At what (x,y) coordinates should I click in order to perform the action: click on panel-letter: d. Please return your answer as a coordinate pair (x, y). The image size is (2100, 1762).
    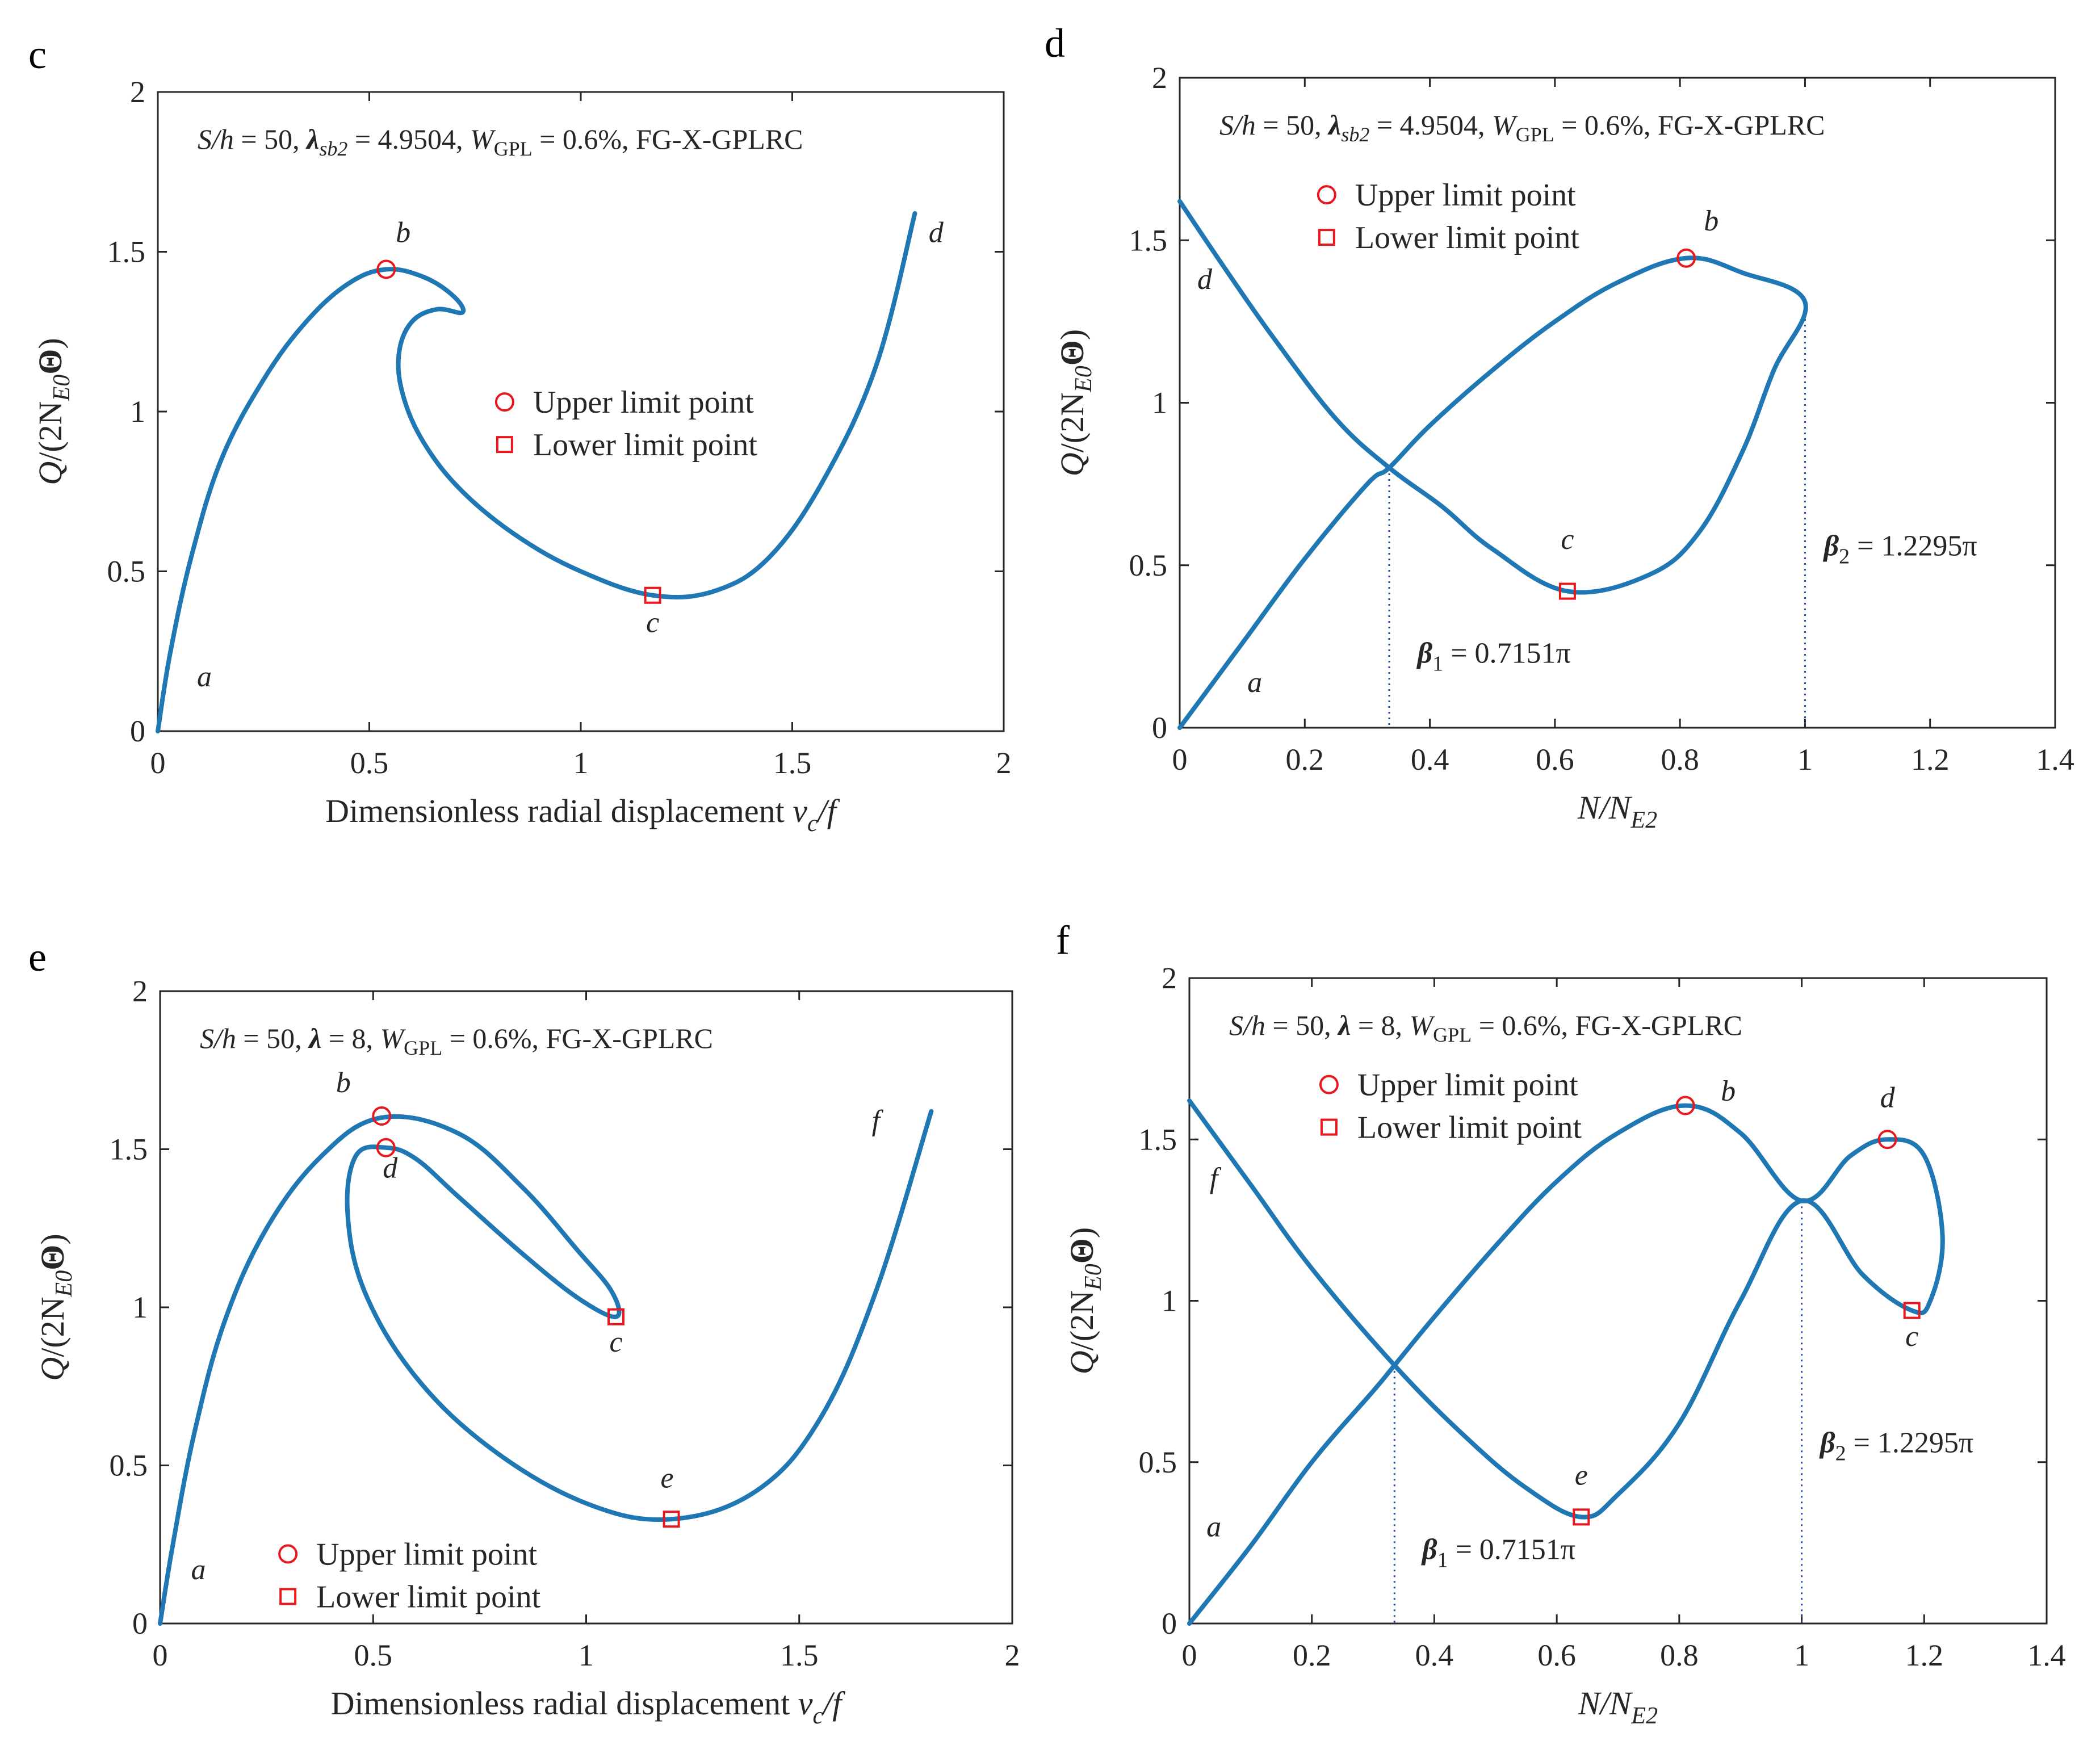
    Looking at the image, I should click on (1055, 43).